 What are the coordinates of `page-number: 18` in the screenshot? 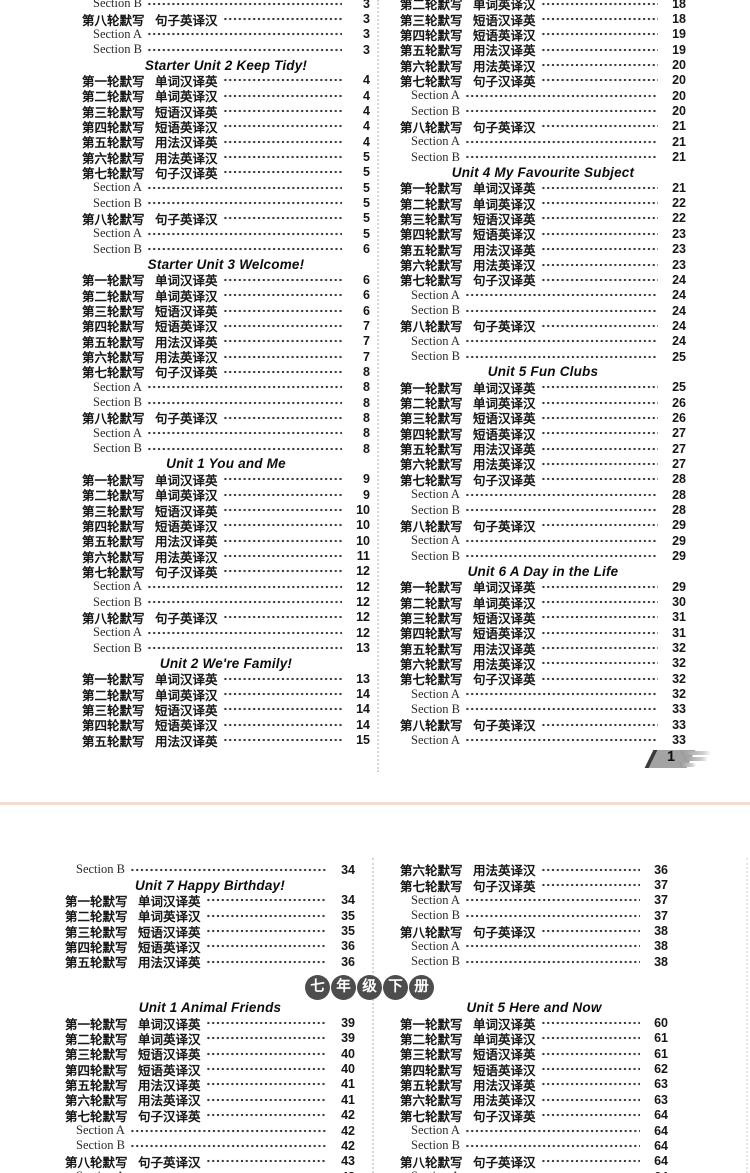 It's located at (679, 5).